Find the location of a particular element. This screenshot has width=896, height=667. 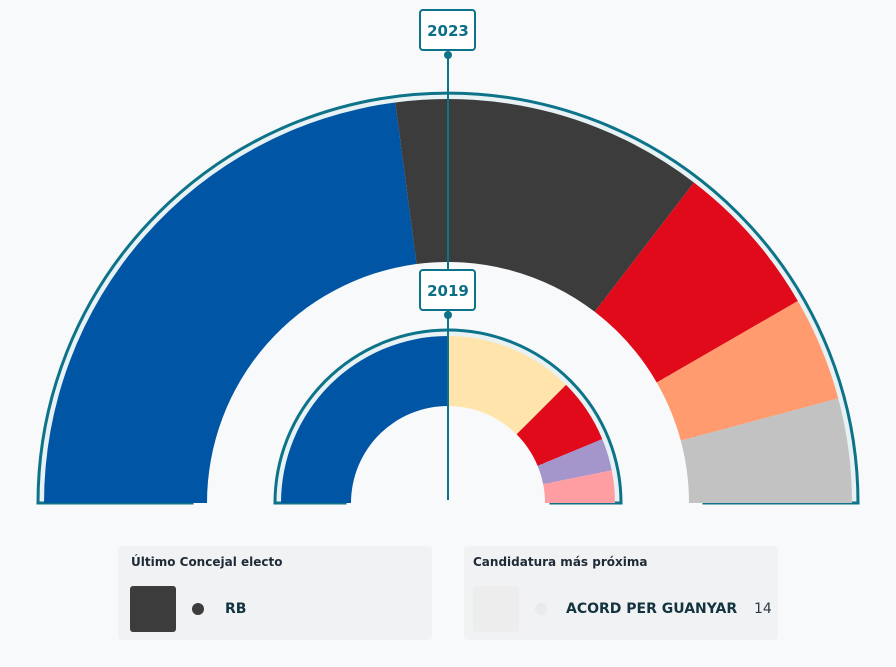

next-candidate-votes: 14 is located at coordinates (763, 609).